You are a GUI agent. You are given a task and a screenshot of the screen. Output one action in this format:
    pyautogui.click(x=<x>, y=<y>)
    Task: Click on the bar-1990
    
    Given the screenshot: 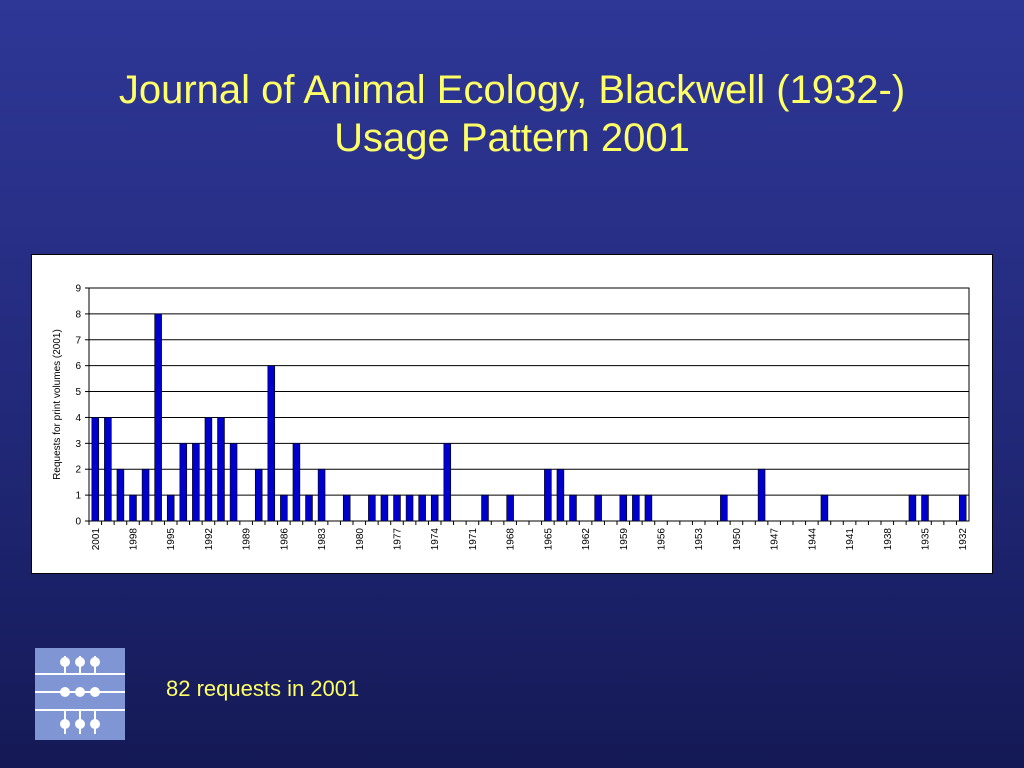 What is the action you would take?
    pyautogui.click(x=233, y=482)
    